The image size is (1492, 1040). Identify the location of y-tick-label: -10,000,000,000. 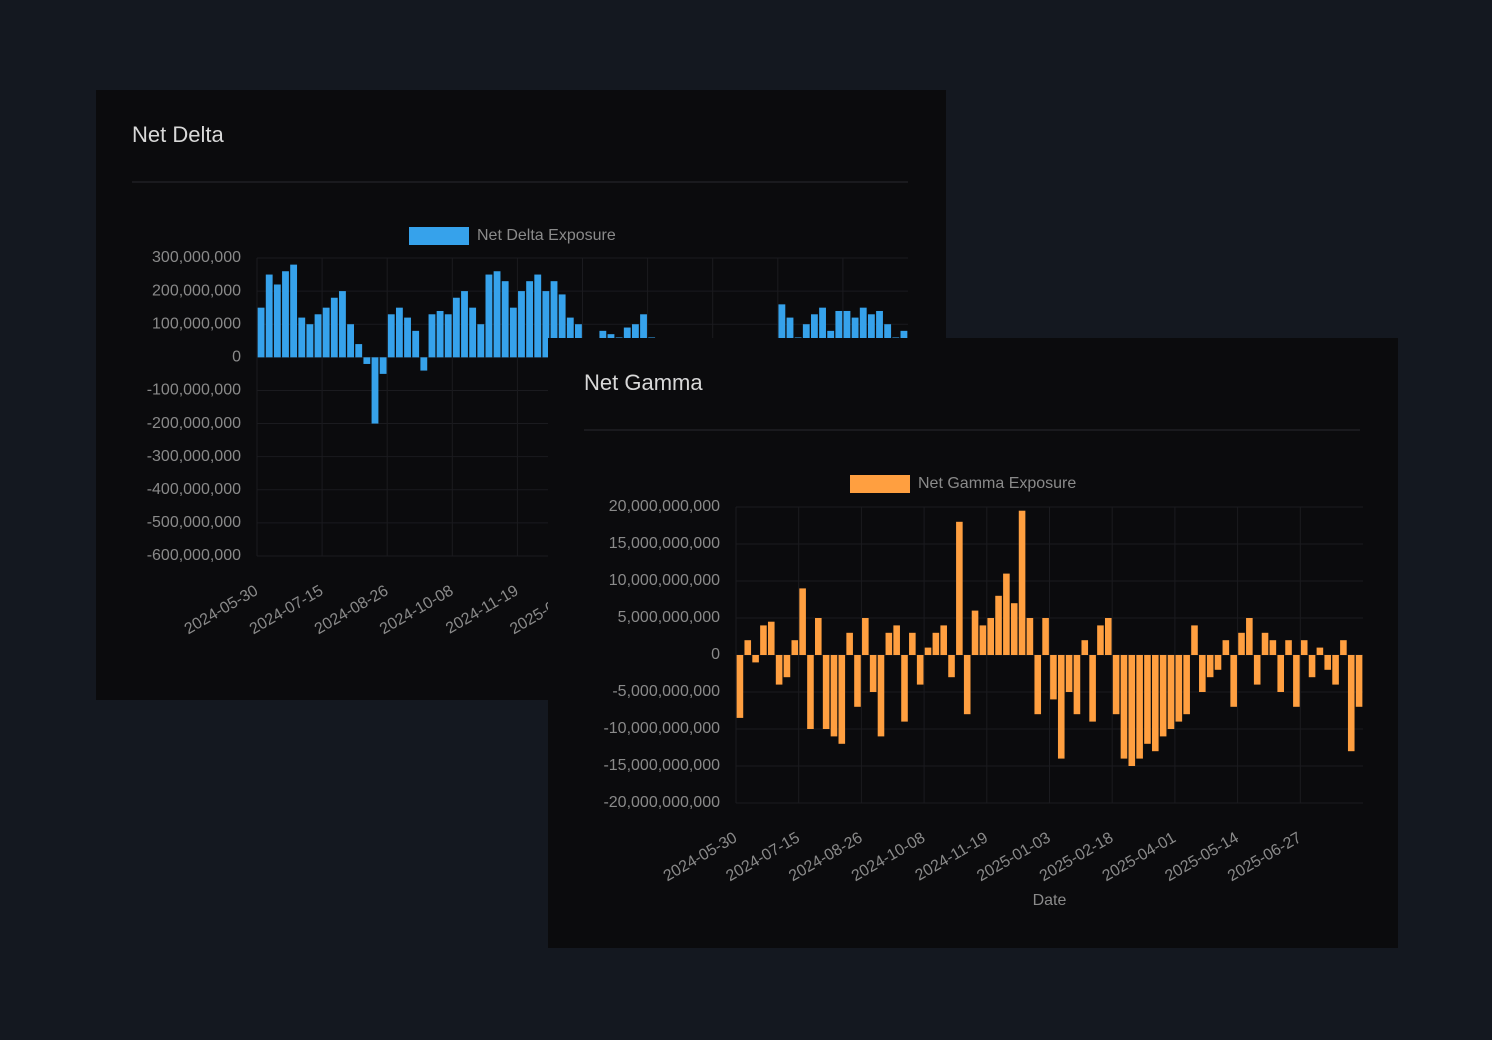
(661, 728).